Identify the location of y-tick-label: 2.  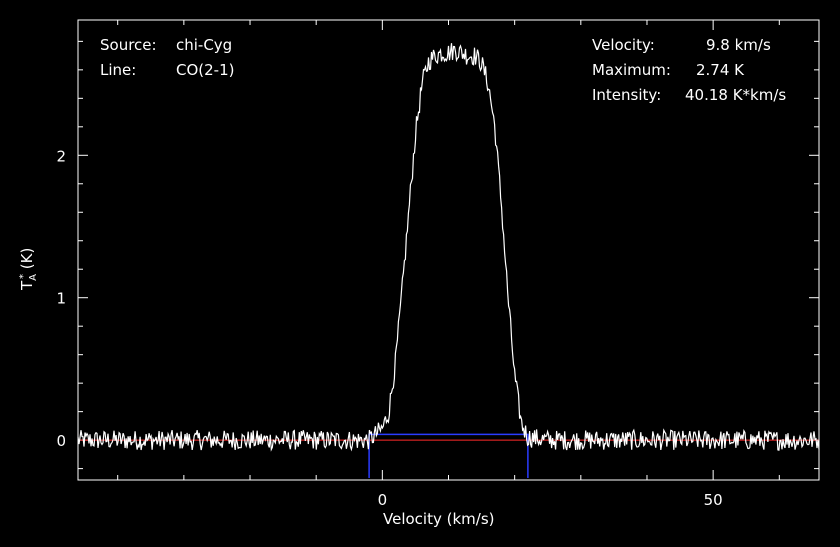
(61, 156).